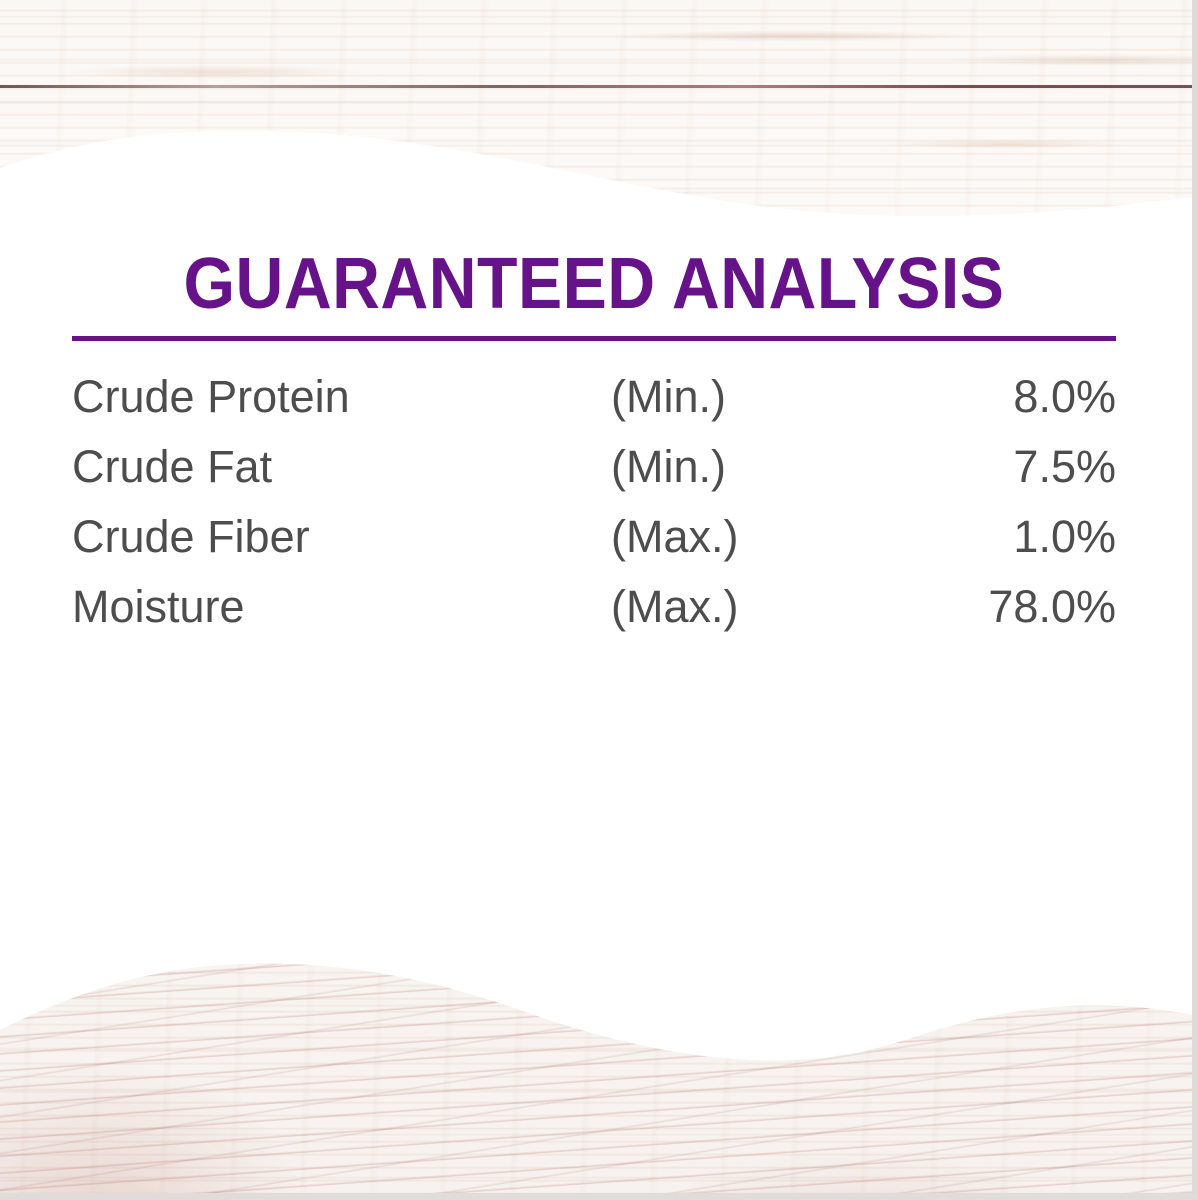 The image size is (1198, 1200). I want to click on nutrient-value: 1.0%, so click(1064, 536).